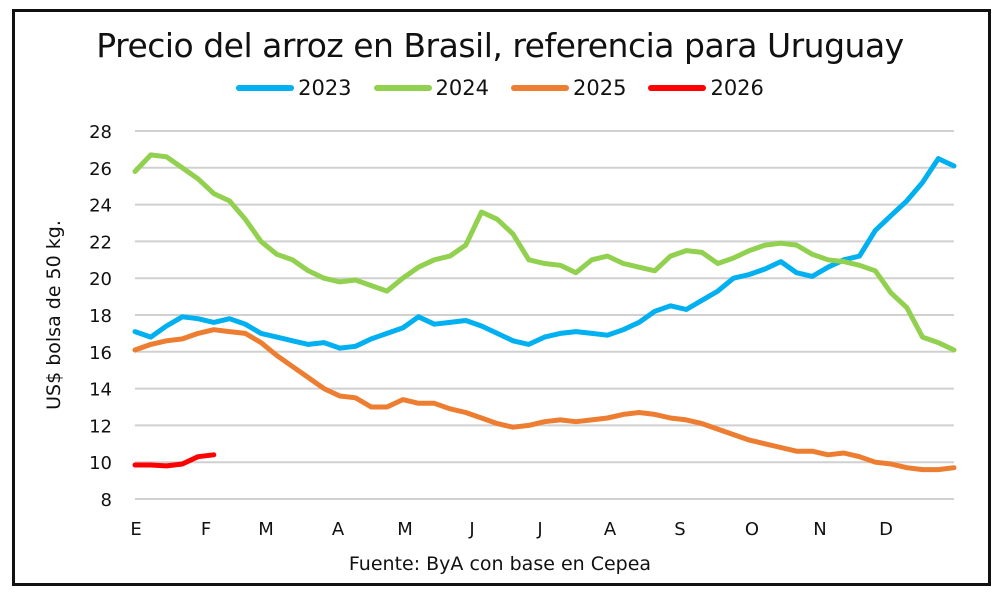 The height and width of the screenshot is (597, 1000). Describe the element at coordinates (174, 460) in the screenshot. I see `series-line-2026` at that location.